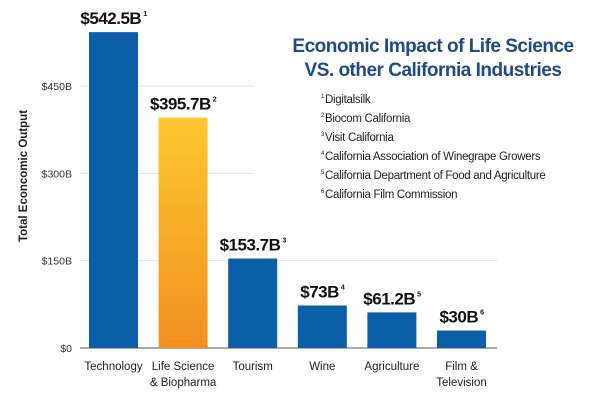 The width and height of the screenshot is (616, 405). What do you see at coordinates (322, 291) in the screenshot?
I see `data-label: $73B 4` at bounding box center [322, 291].